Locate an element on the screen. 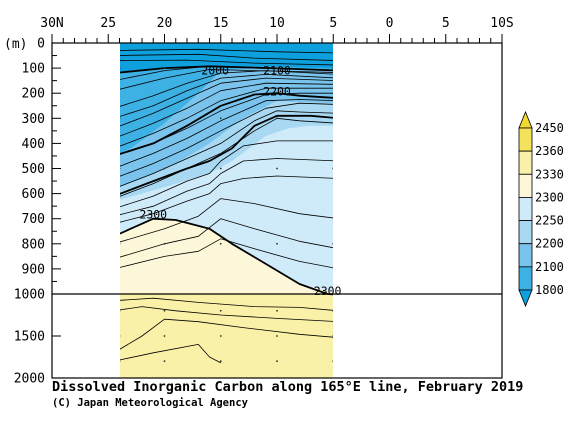 Image resolution: width=570 pixels, height=423 pixels. y-tick-label: 700 is located at coordinates (33, 219).